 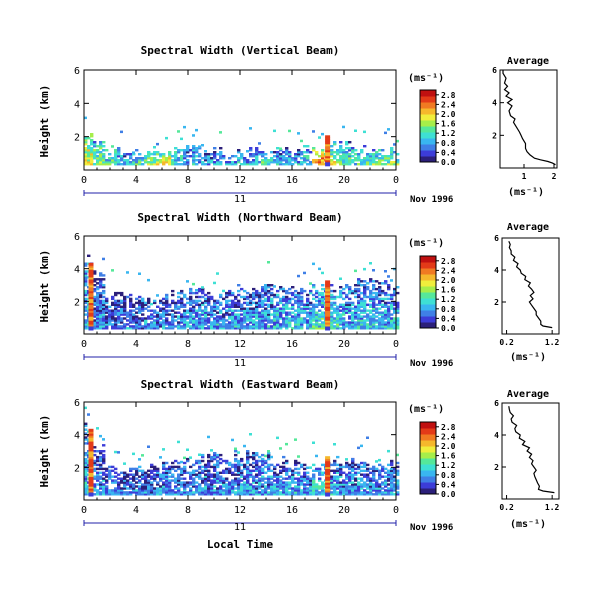 I want to click on x-tick-label: 20, so click(x=344, y=510).